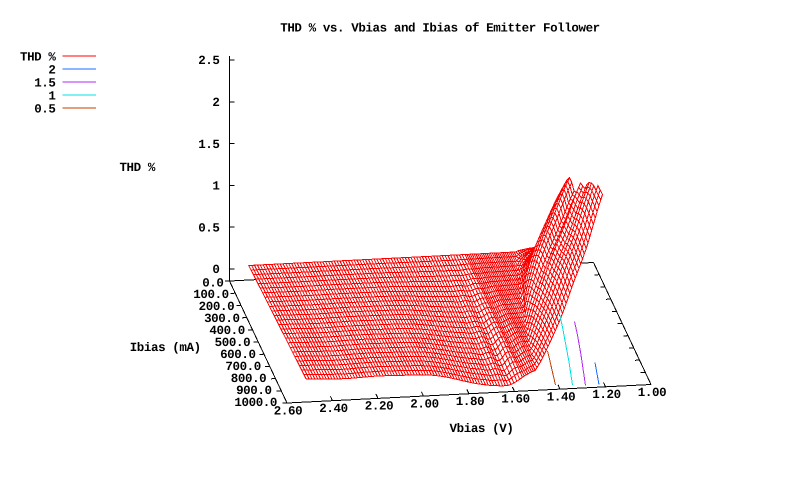  Describe the element at coordinates (217, 307) in the screenshot. I see `svg-text: 200.0` at that location.